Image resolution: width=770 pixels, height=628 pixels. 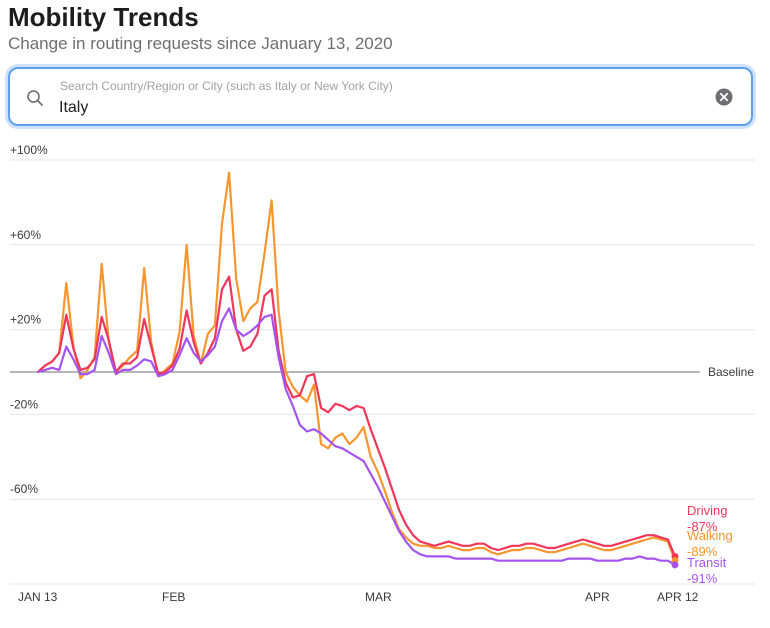 What do you see at coordinates (702, 526) in the screenshot?
I see `end-value-driving: -87%` at bounding box center [702, 526].